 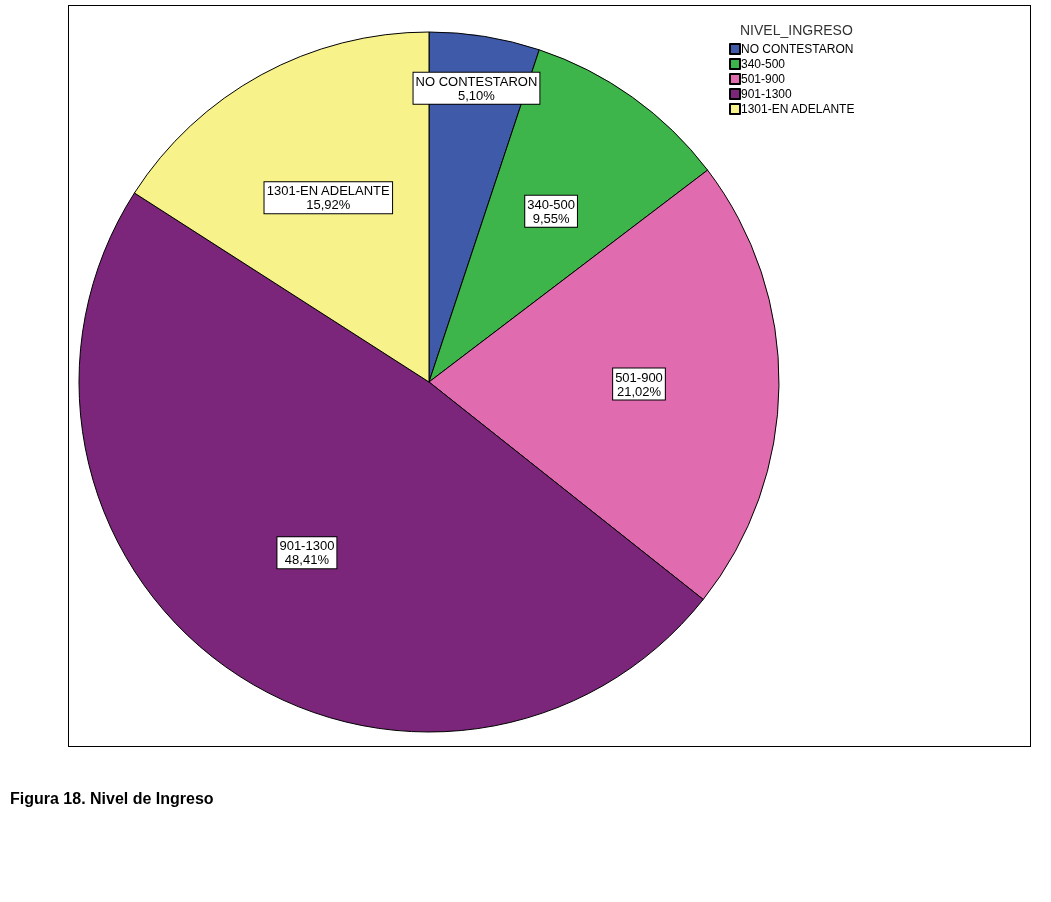 I want to click on data-label: 21,02%, so click(x=639, y=391).